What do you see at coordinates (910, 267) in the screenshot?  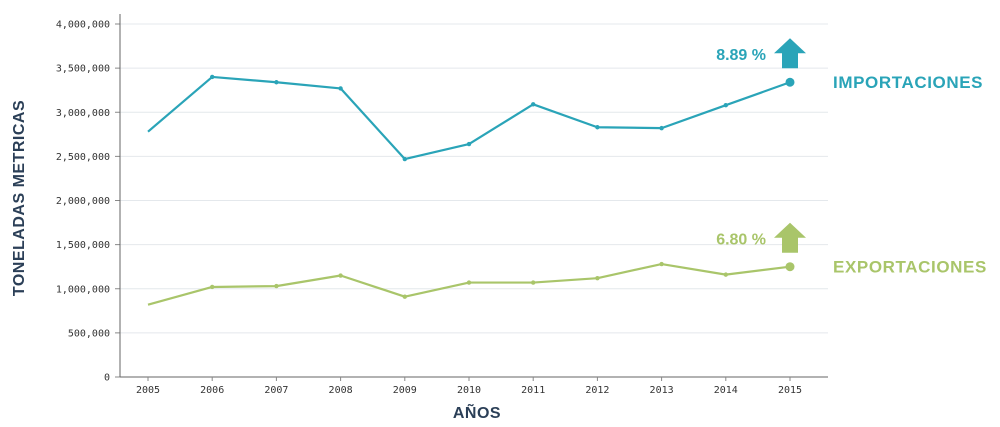 I see `series-label-exportaciones: EXPORTACIONES` at bounding box center [910, 267].